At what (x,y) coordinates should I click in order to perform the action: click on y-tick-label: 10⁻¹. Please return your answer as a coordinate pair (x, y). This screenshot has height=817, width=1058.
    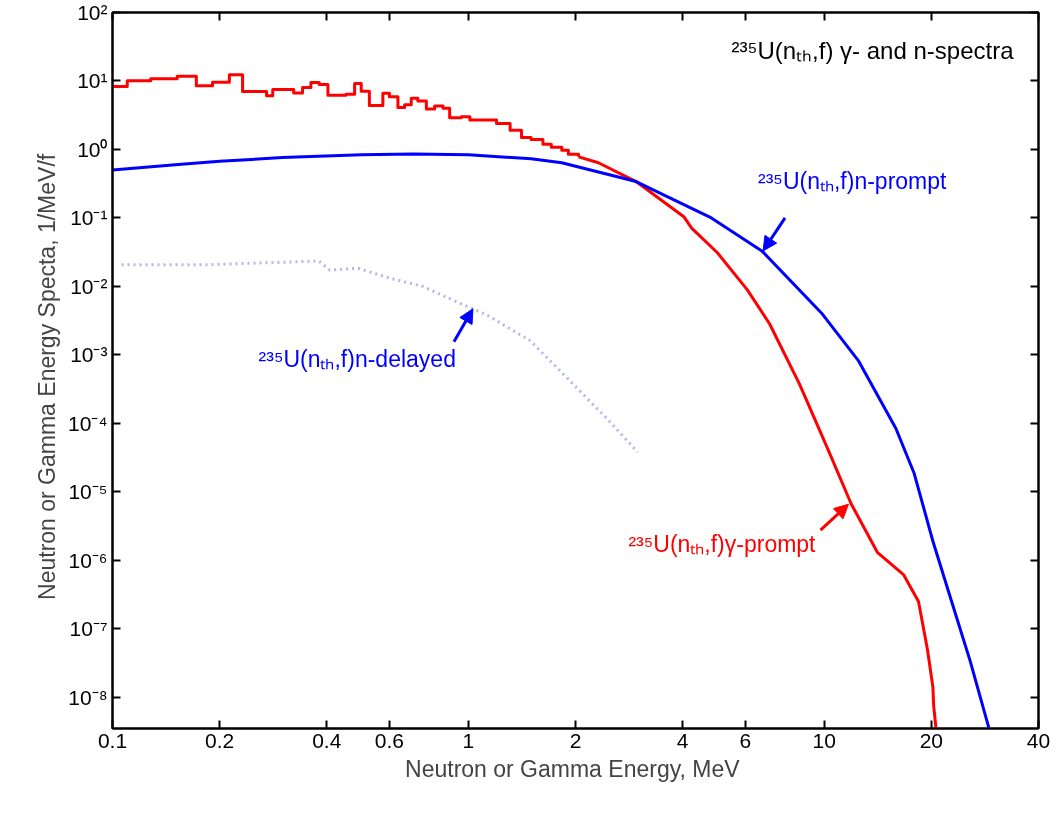
    Looking at the image, I should click on (89, 218).